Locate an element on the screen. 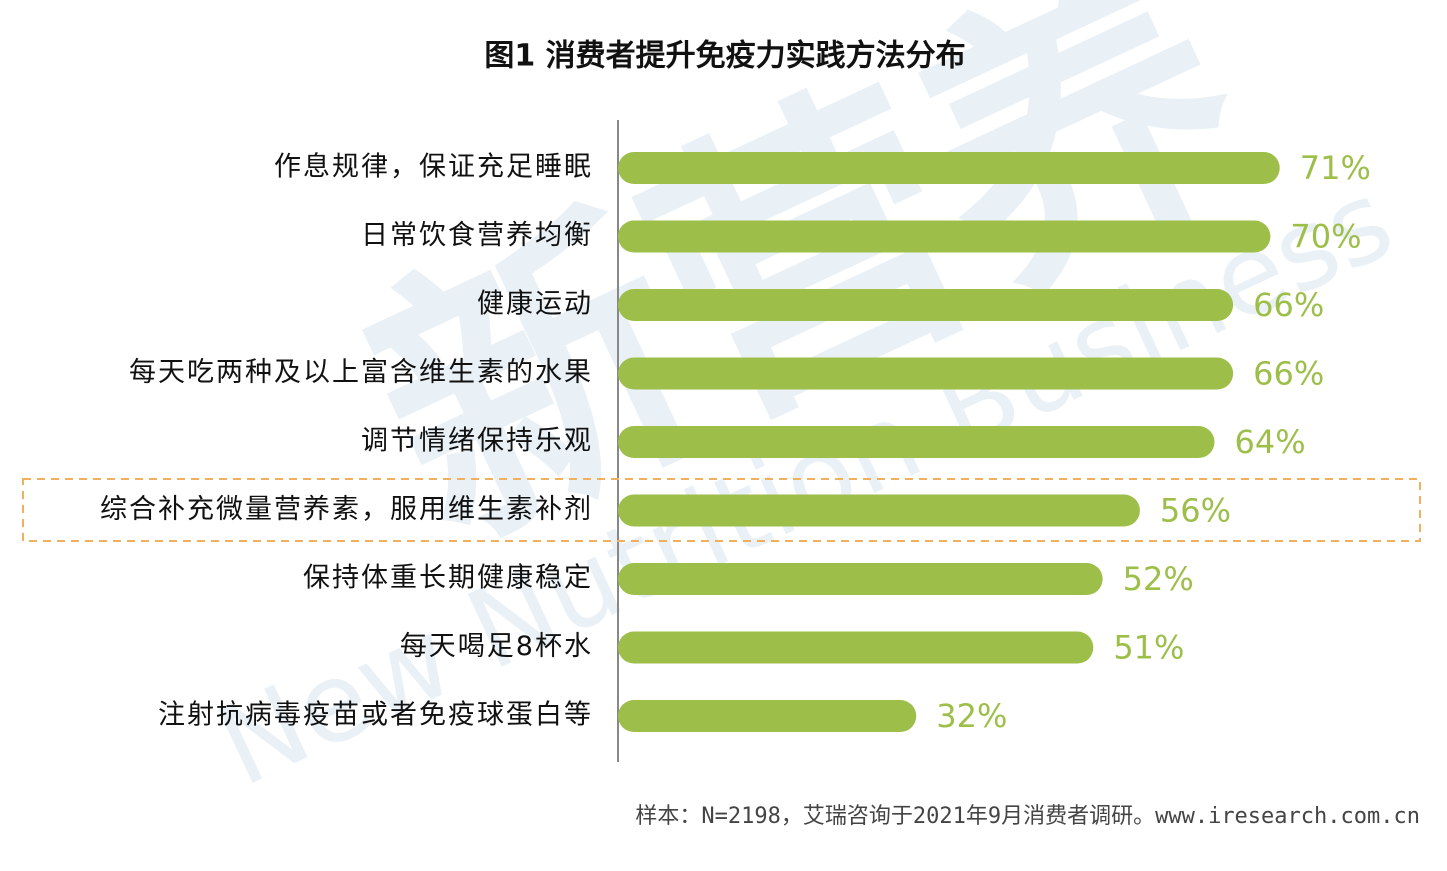 The width and height of the screenshot is (1447, 871). value-label: 64% is located at coordinates (1269, 442).